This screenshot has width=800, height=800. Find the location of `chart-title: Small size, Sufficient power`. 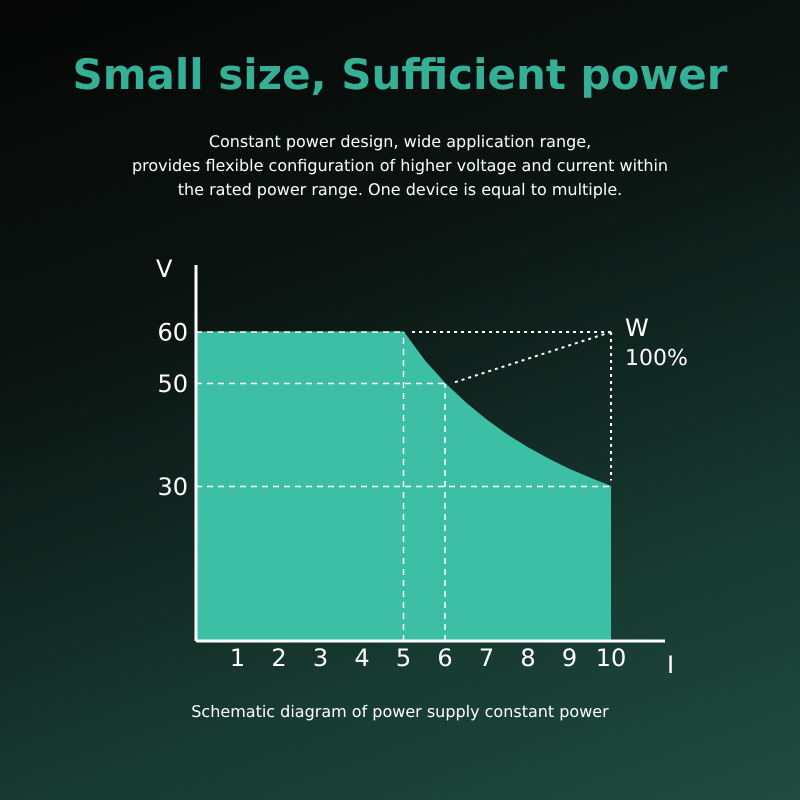

chart-title: Small size, Sufficient power is located at coordinates (400, 74).